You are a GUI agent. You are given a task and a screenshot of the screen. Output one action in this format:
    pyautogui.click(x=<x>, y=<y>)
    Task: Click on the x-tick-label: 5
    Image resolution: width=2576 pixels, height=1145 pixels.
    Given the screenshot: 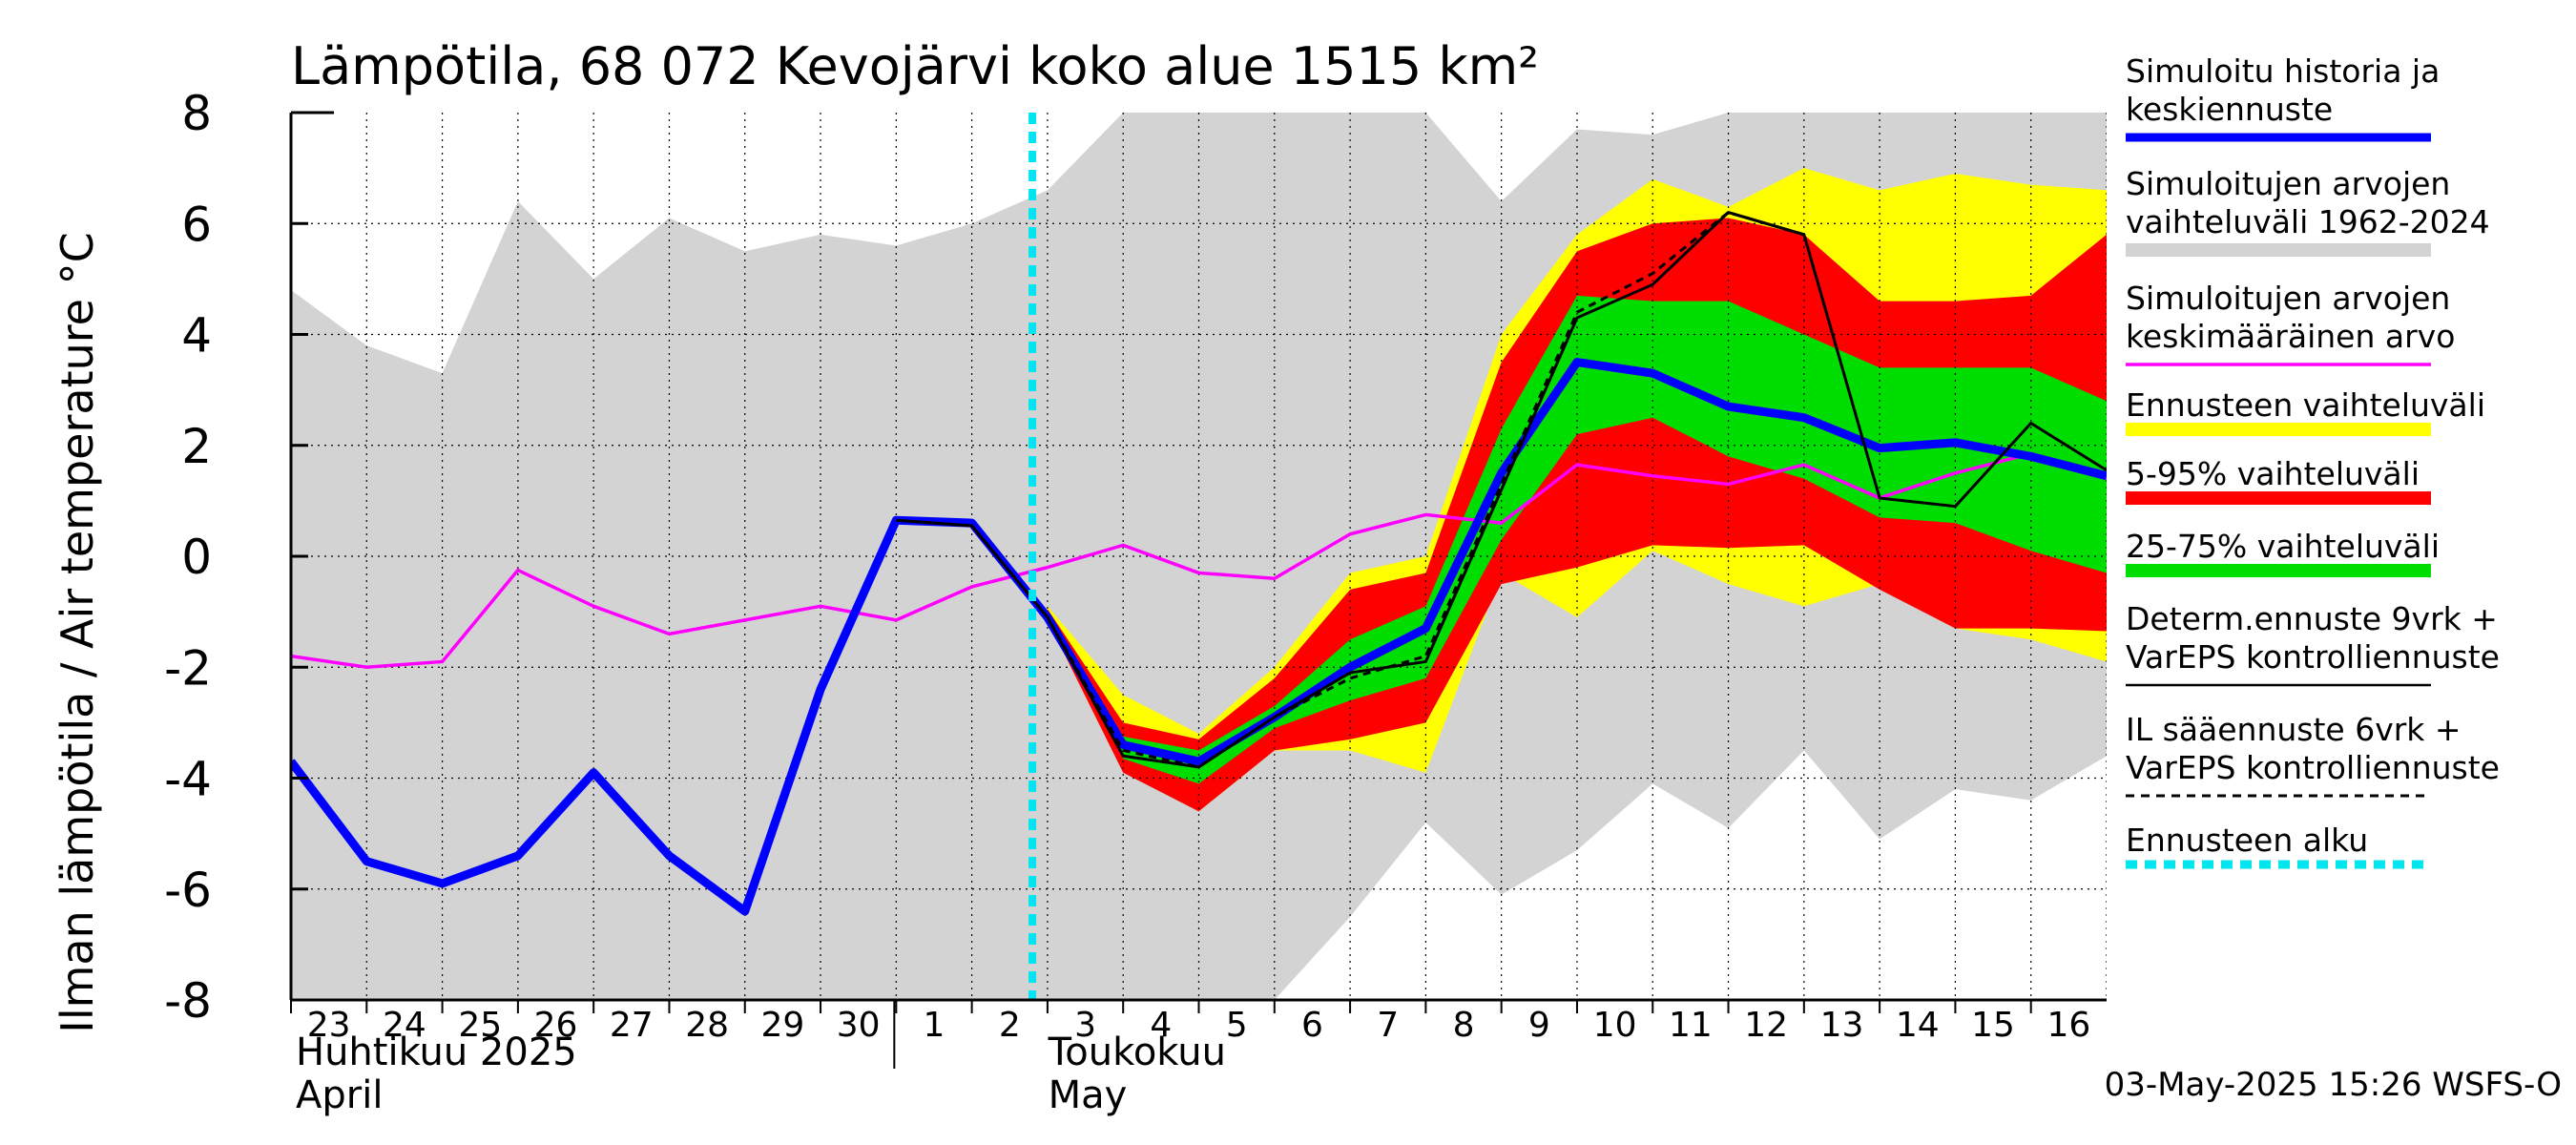 What is the action you would take?
    pyautogui.click(x=1237, y=1025)
    